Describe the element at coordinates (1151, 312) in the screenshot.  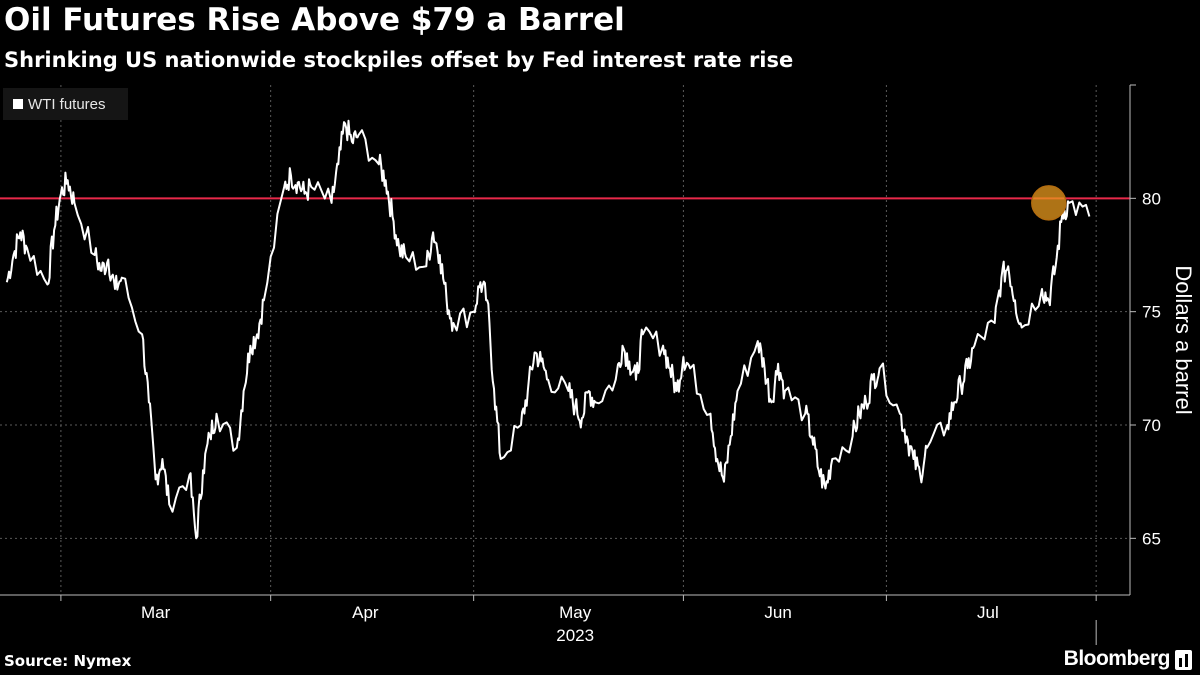
I see `y-tick-label: 75` at that location.